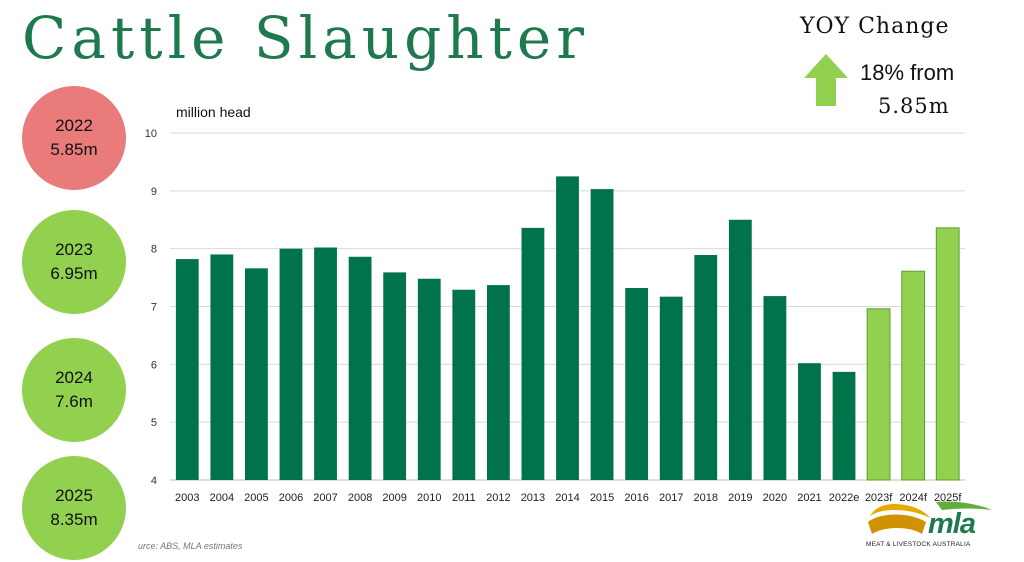  What do you see at coordinates (151, 134) in the screenshot?
I see `y-tick-label: 10` at bounding box center [151, 134].